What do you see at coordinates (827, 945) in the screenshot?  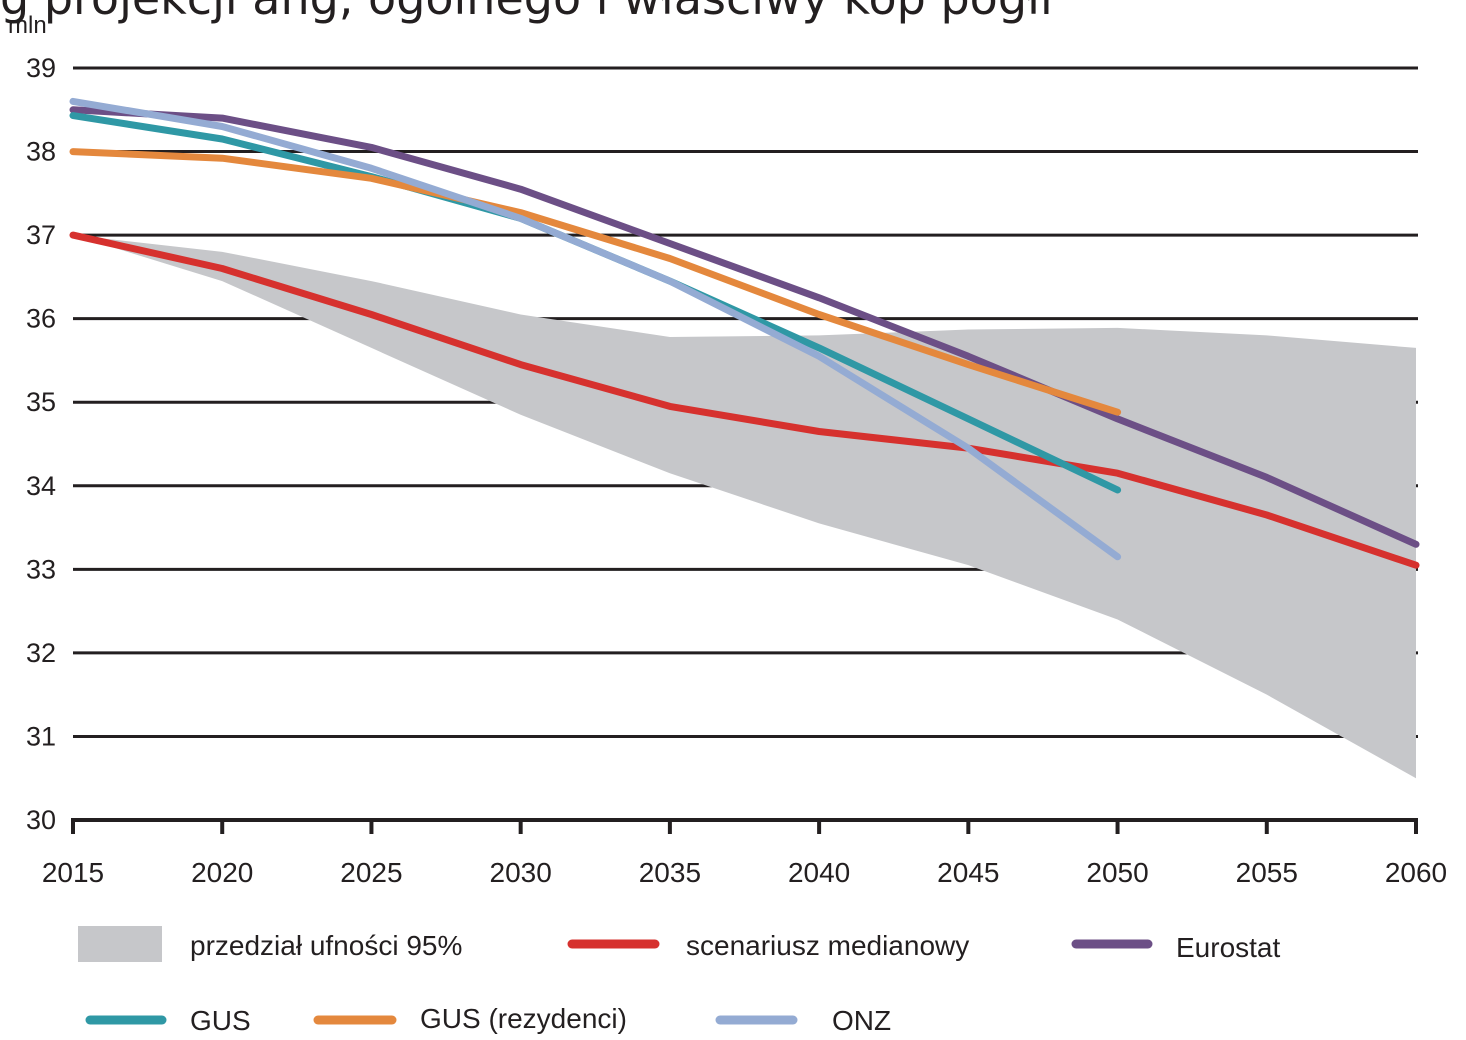 I see `legend-label-0: scenariusz medianowy` at bounding box center [827, 945].